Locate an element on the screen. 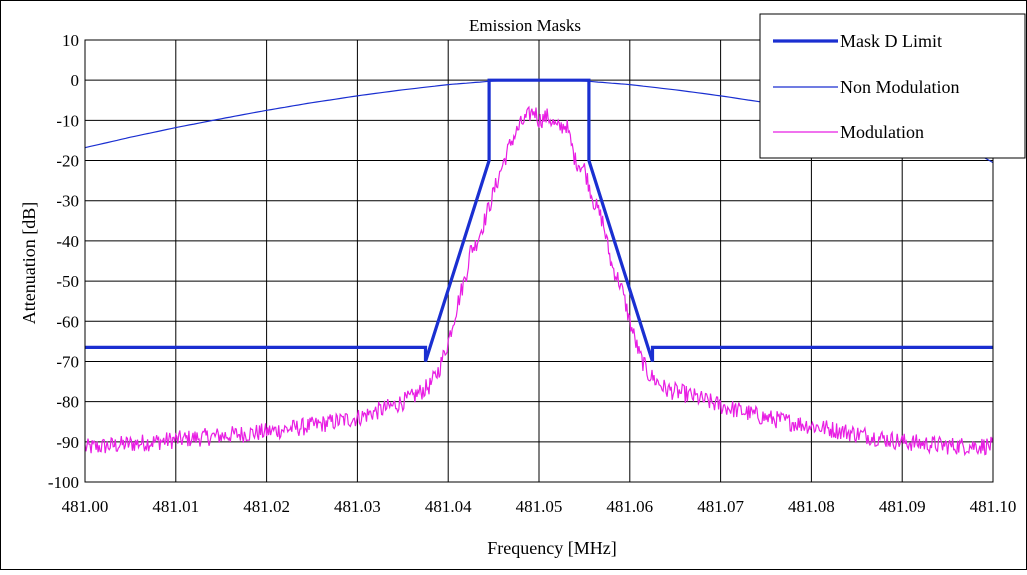  x-tick-label: 481.10 is located at coordinates (993, 506).